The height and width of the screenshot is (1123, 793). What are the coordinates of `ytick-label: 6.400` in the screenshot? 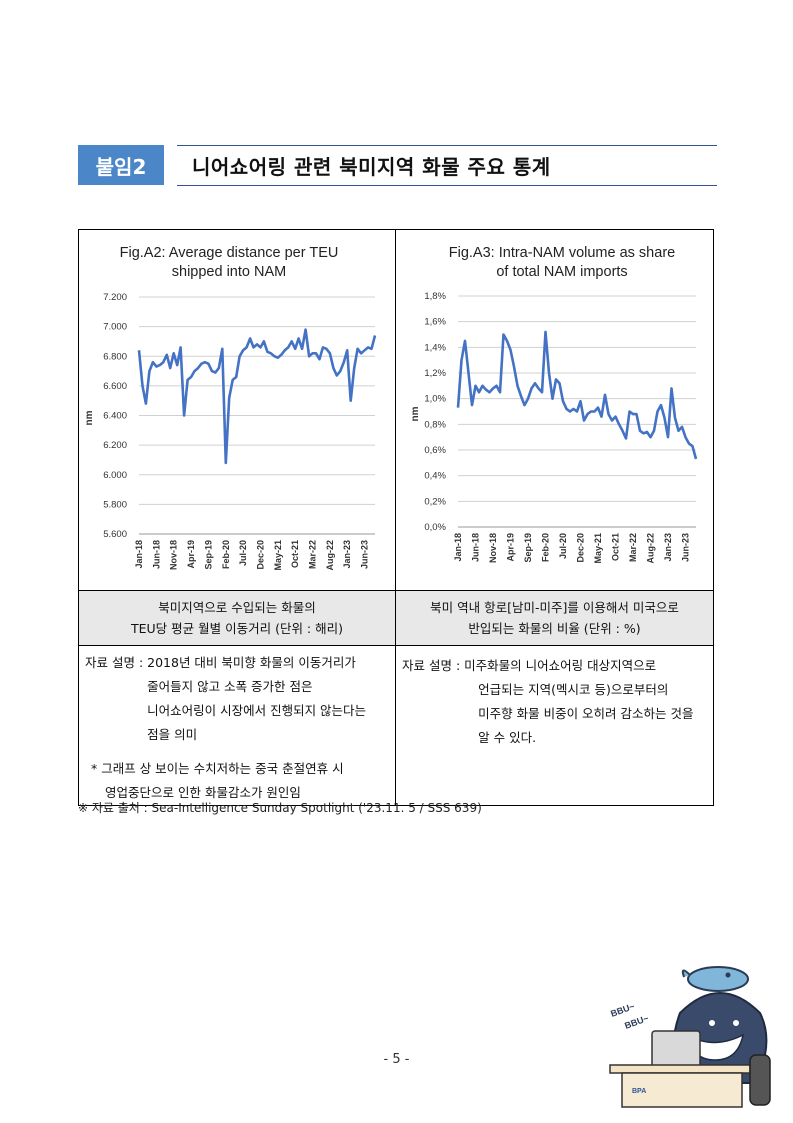 It's located at (115, 416).